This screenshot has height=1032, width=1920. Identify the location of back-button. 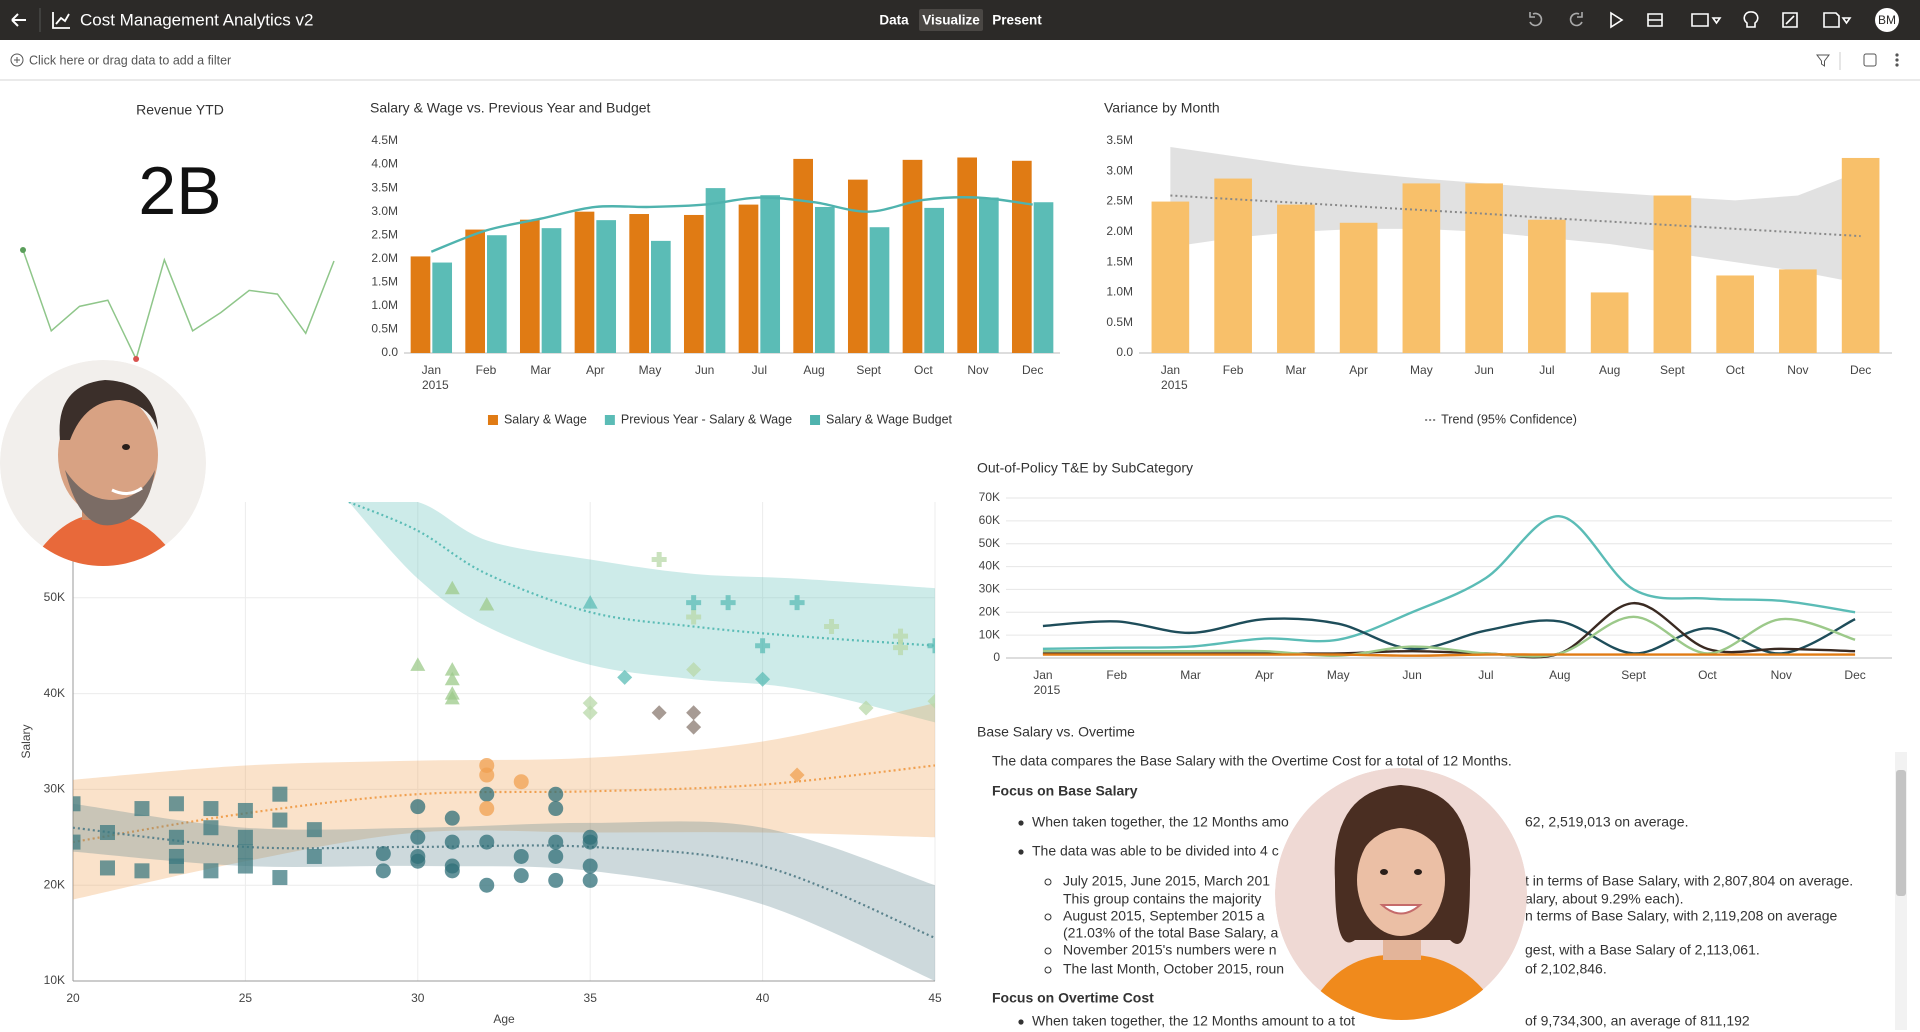
(18, 20).